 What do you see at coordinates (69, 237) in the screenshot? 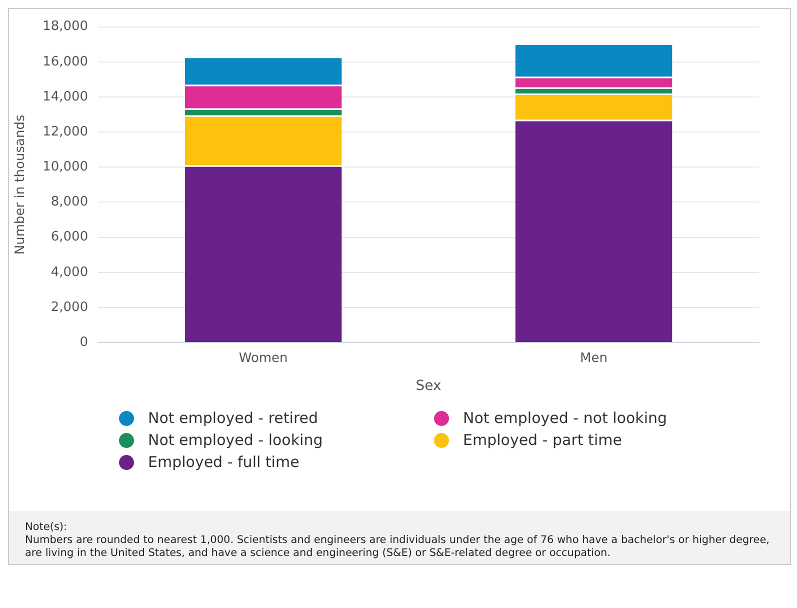
I see `y-tick-label: 6,000` at bounding box center [69, 237].